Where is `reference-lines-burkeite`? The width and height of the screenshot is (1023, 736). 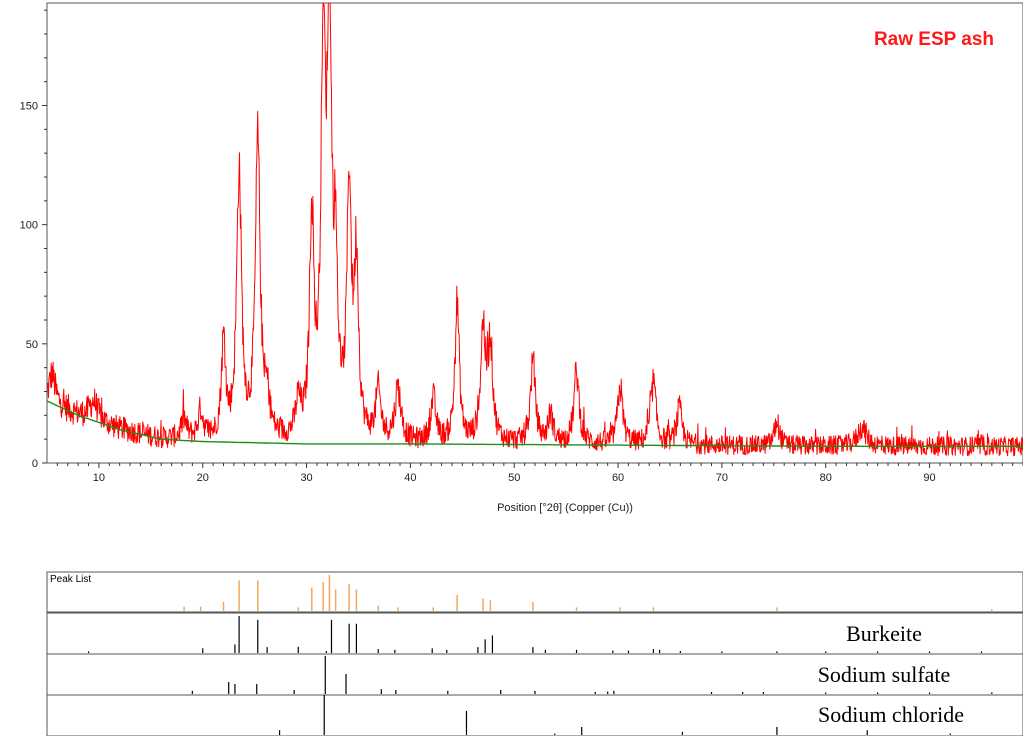 reference-lines-burkeite is located at coordinates (535, 634).